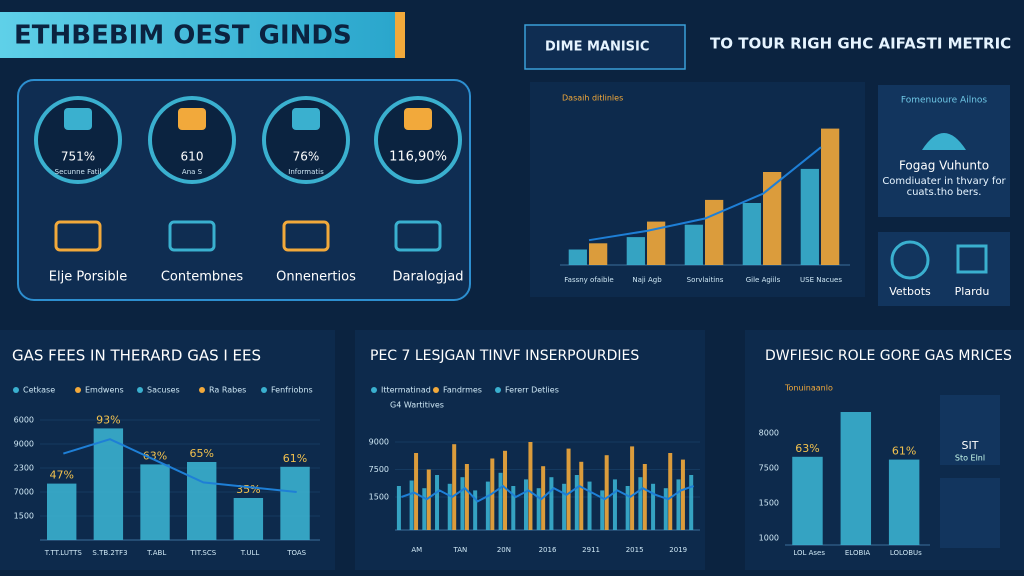 Image resolution: width=1024 pixels, height=576 pixels. I want to click on header-bar, so click(197, 35).